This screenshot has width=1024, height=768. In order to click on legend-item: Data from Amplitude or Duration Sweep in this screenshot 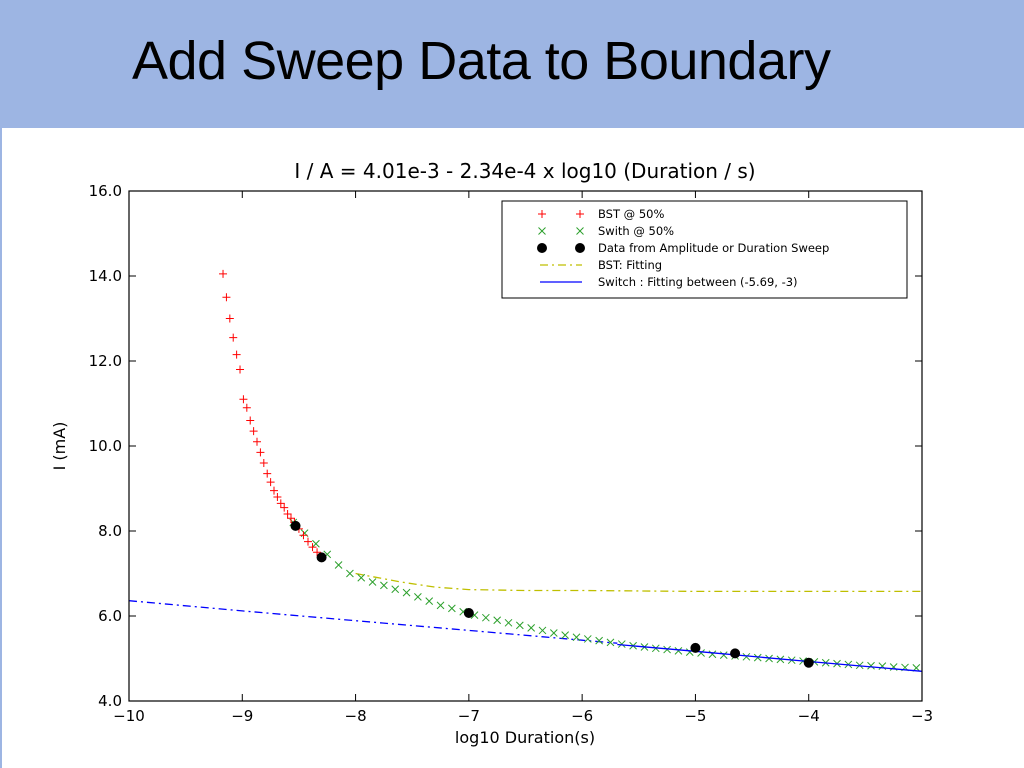, I will do `click(683, 248)`.